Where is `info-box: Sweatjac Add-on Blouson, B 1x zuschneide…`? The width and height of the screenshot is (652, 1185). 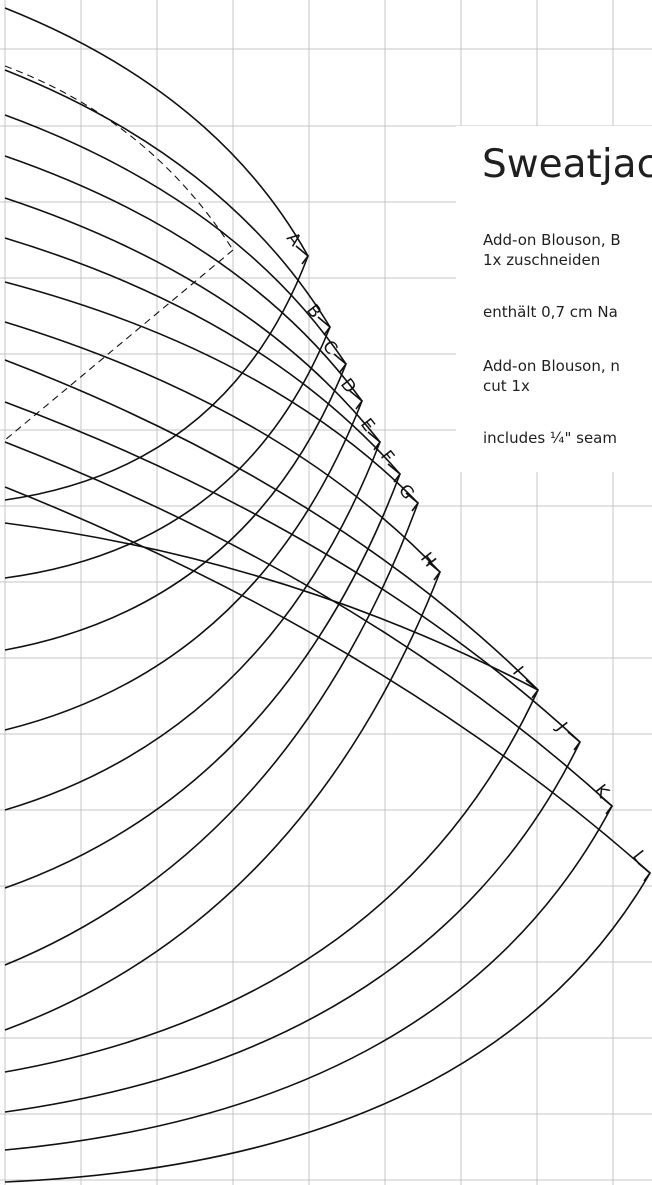 info-box: Sweatjac Add-on Blouson, B 1x zuschneide… is located at coordinates (554, 299).